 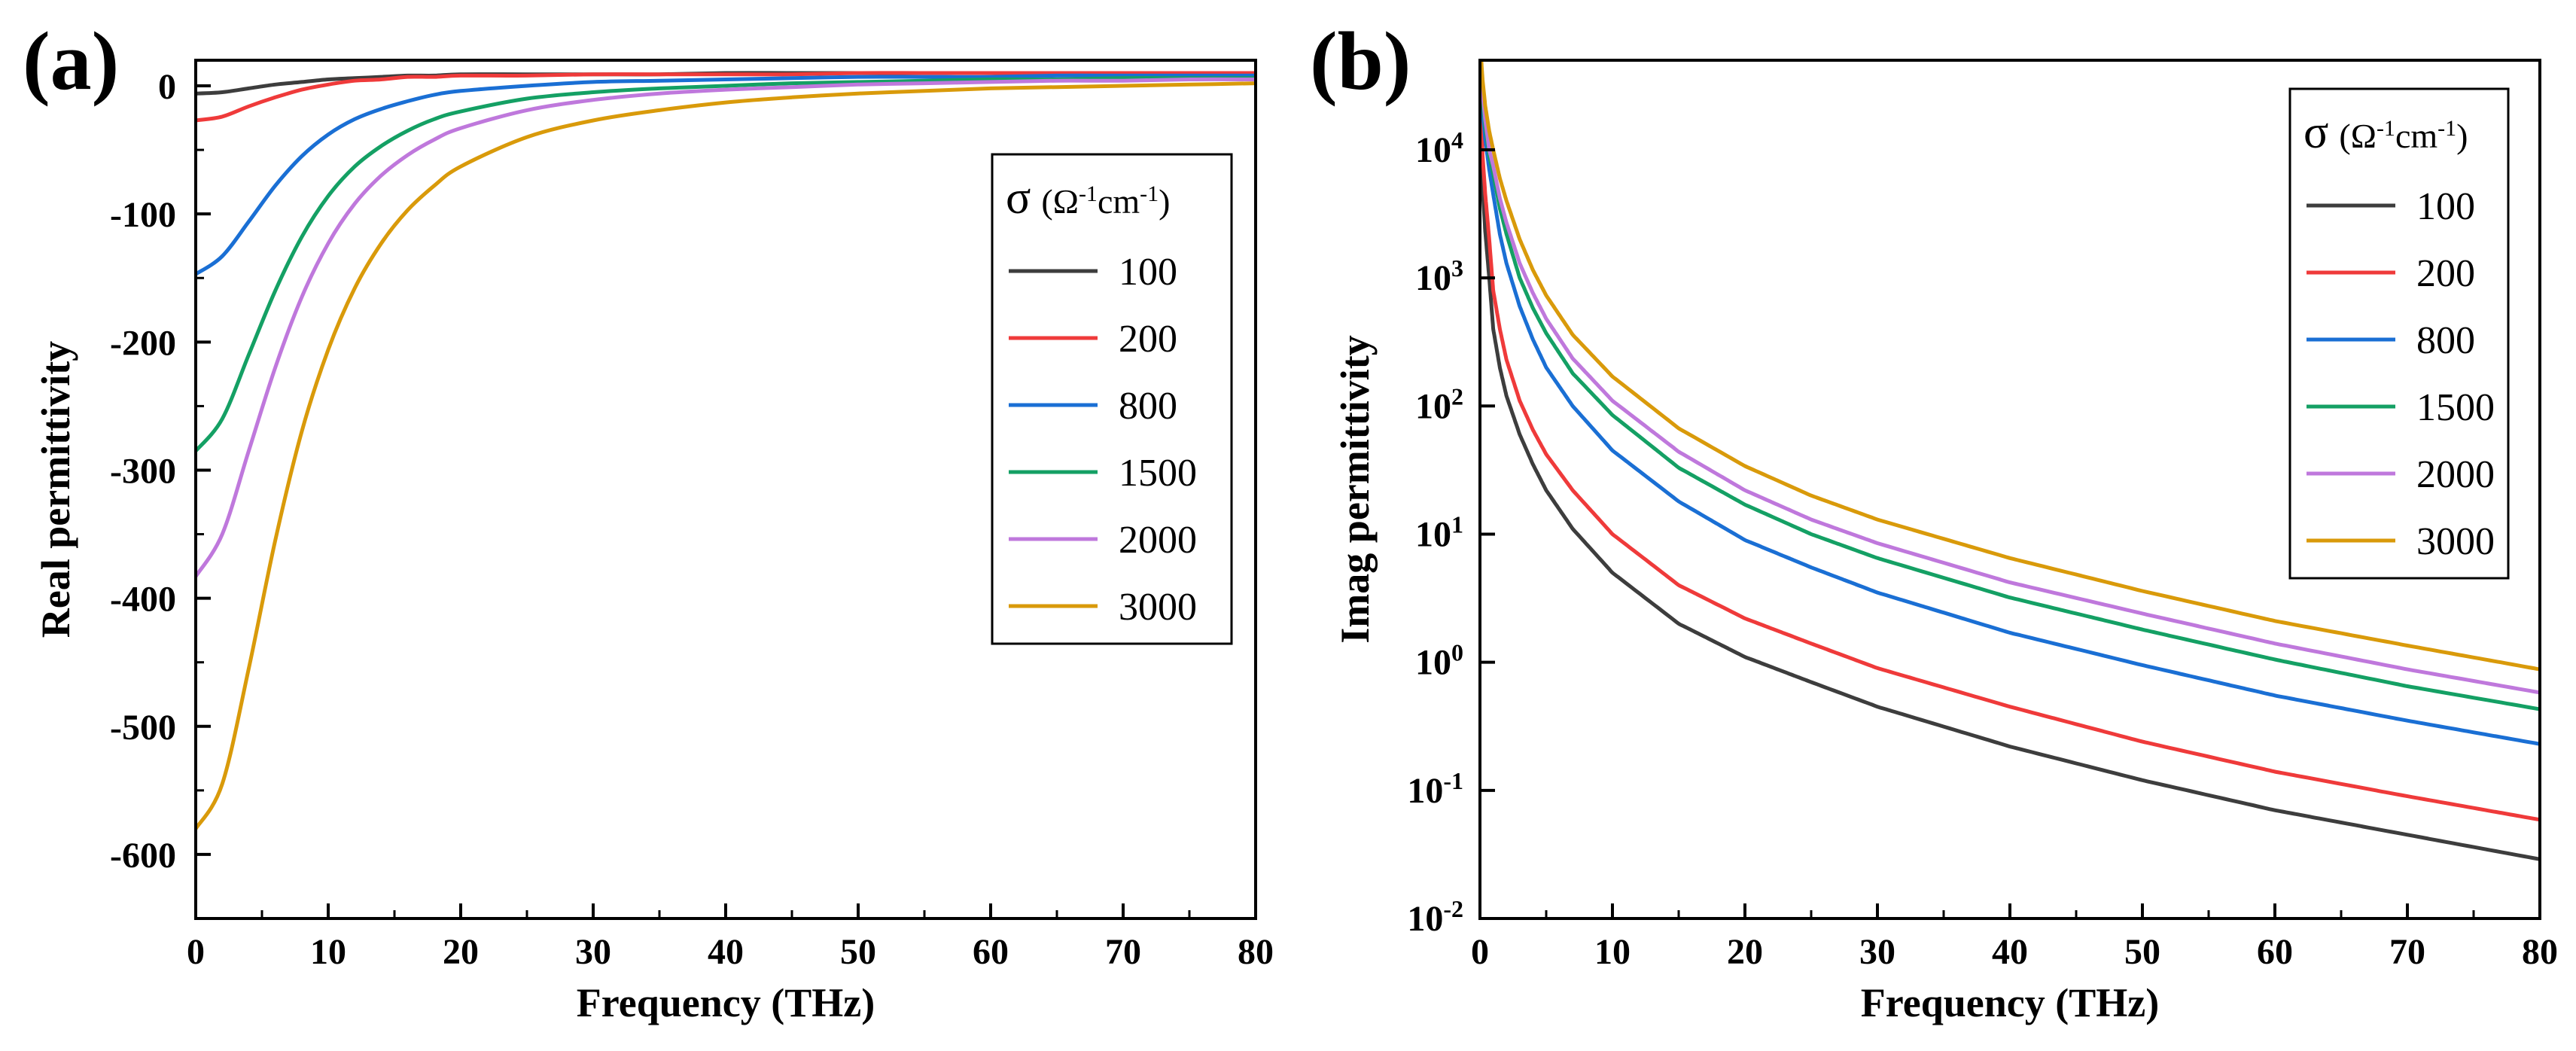 What do you see at coordinates (1435, 917) in the screenshot?
I see `y-tick-label: 10⁻²` at bounding box center [1435, 917].